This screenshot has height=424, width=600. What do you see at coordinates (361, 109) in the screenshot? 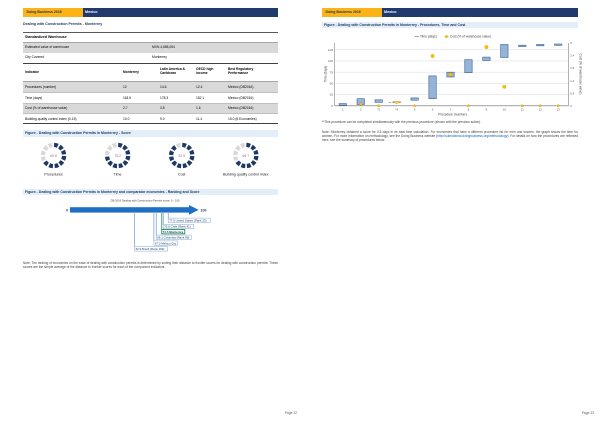
I see `svg-text: 2` at bounding box center [361, 109].